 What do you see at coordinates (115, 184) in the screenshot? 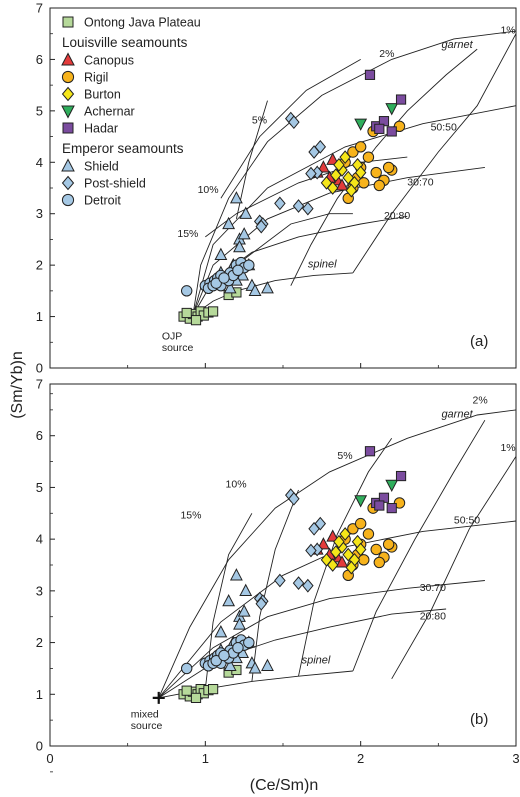
I see `legend-label-postshield: Post-shield` at bounding box center [115, 184].